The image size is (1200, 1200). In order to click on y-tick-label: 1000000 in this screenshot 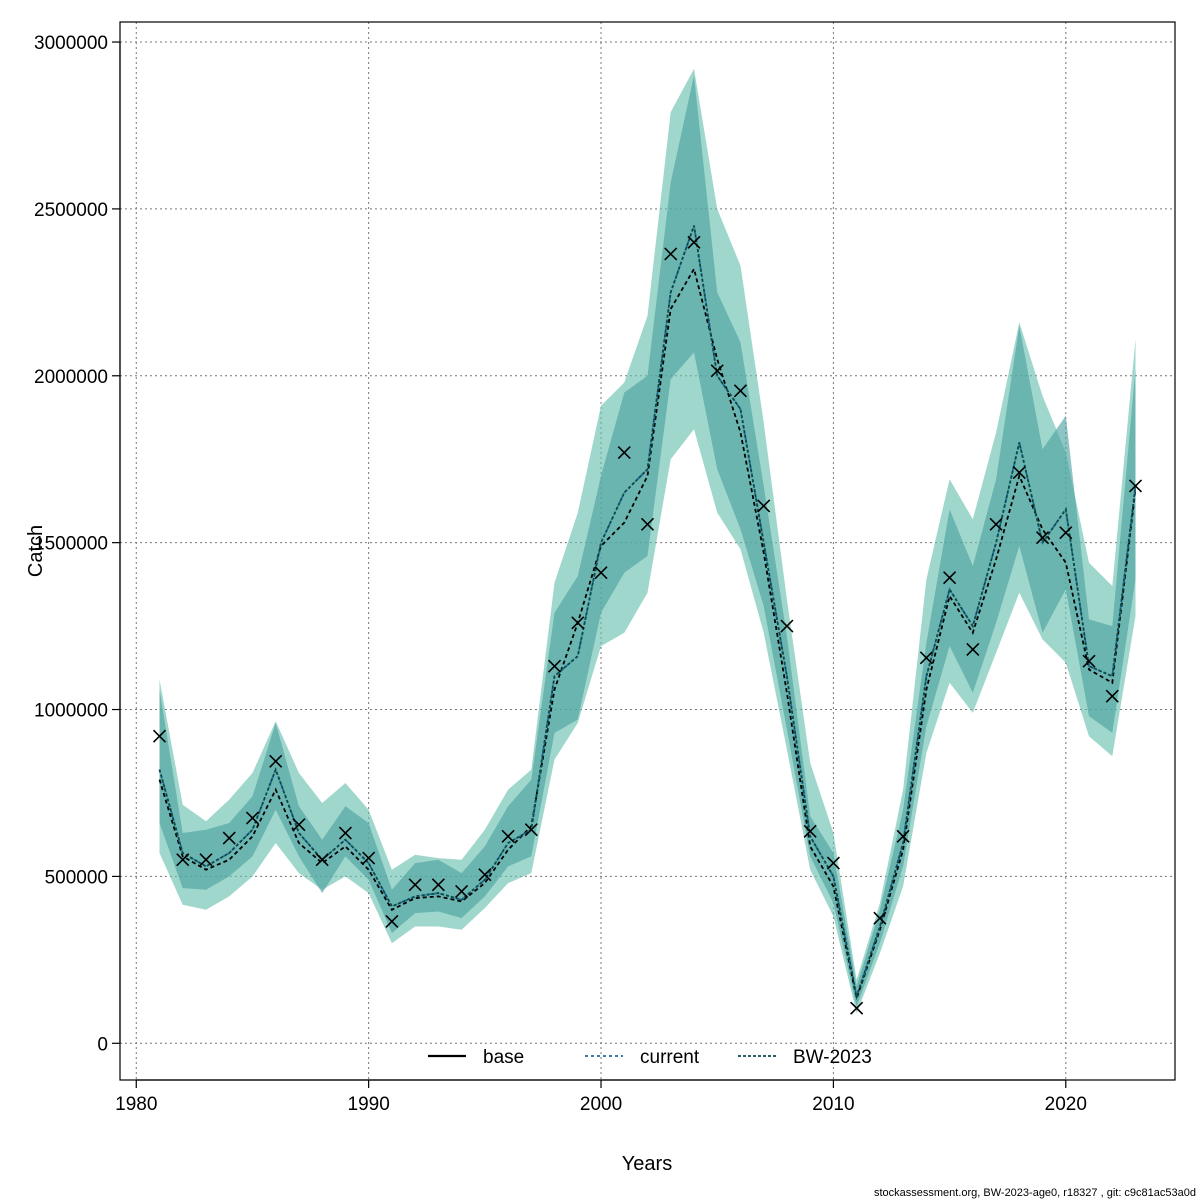, I will do `click(71, 711)`.